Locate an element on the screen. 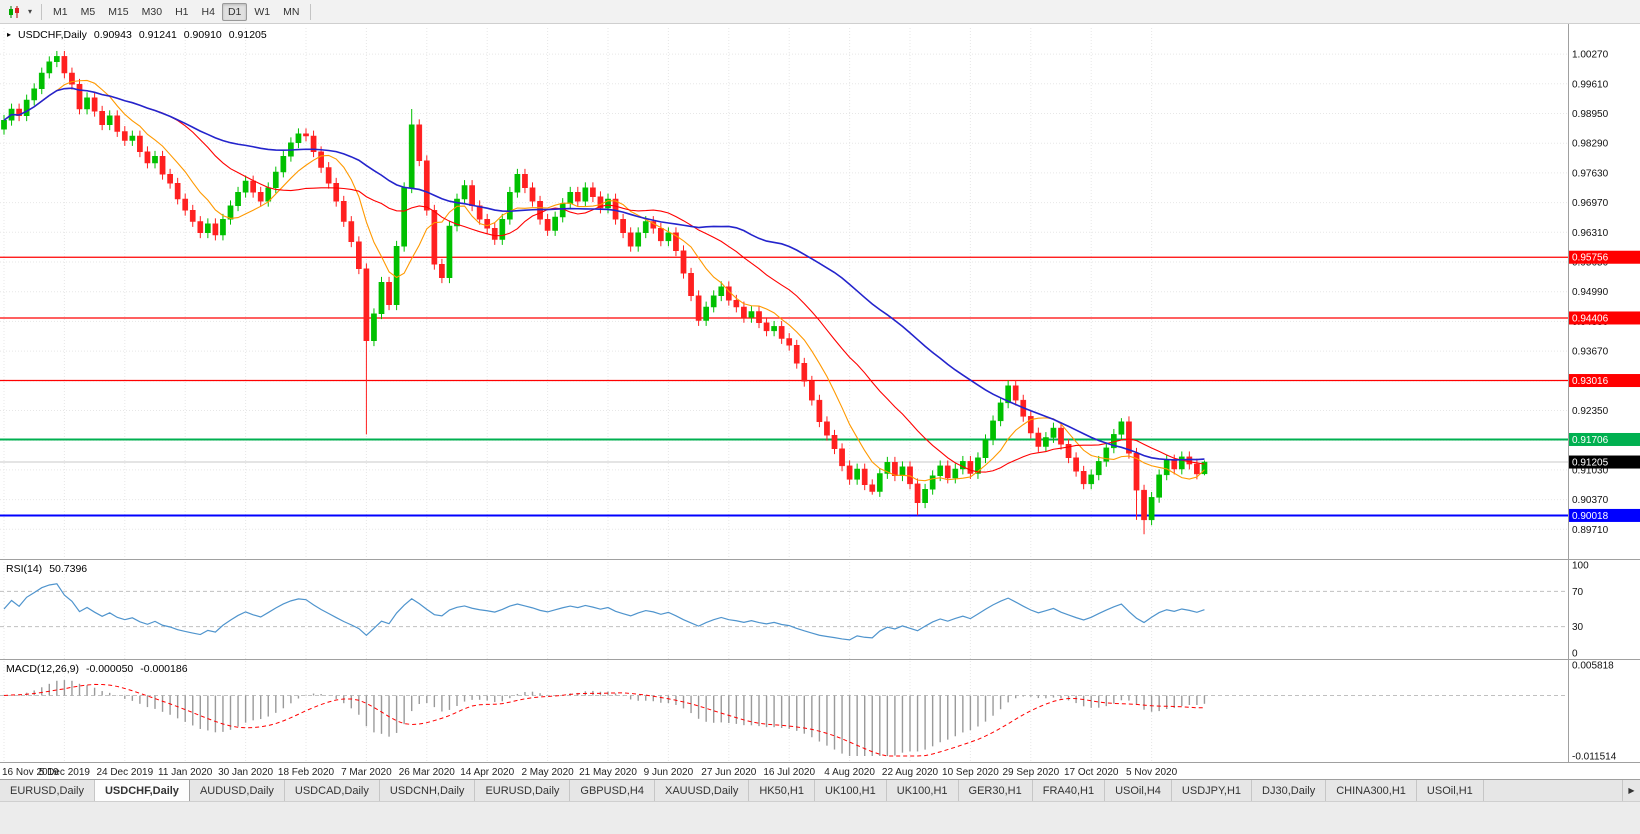 The width and height of the screenshot is (1640, 834). date-axis-label: 26 Mar 2020 is located at coordinates (427, 772).